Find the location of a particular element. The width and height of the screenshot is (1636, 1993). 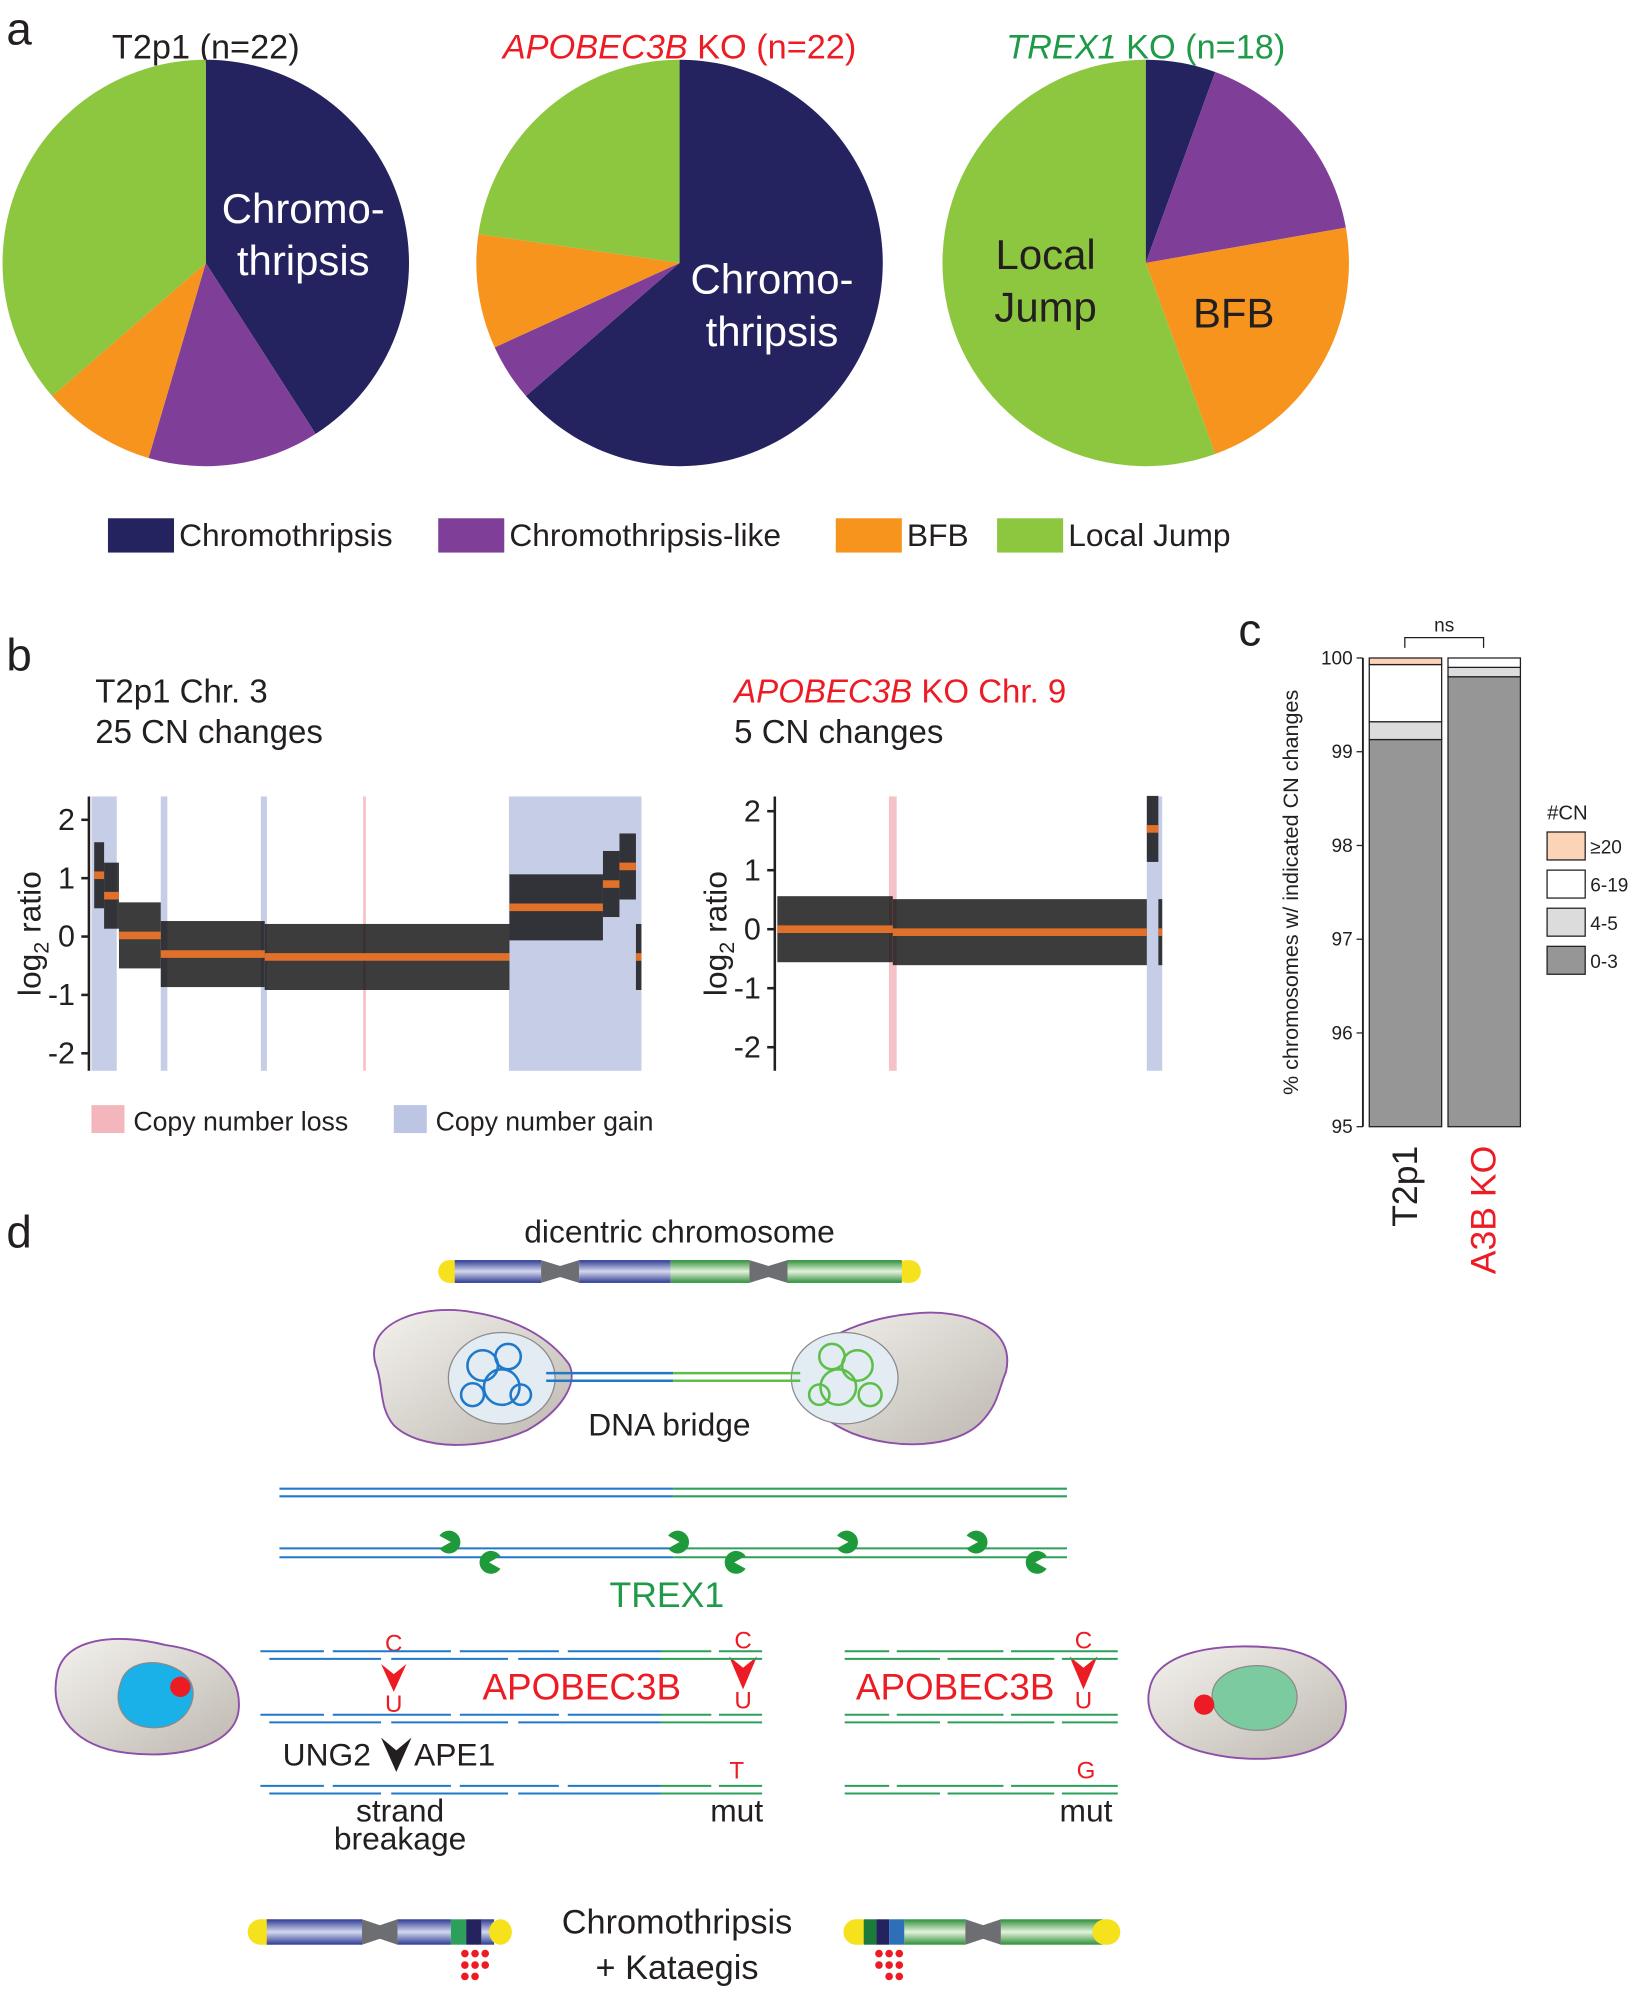

legend-label: Copy number loss is located at coordinates (240, 1122).